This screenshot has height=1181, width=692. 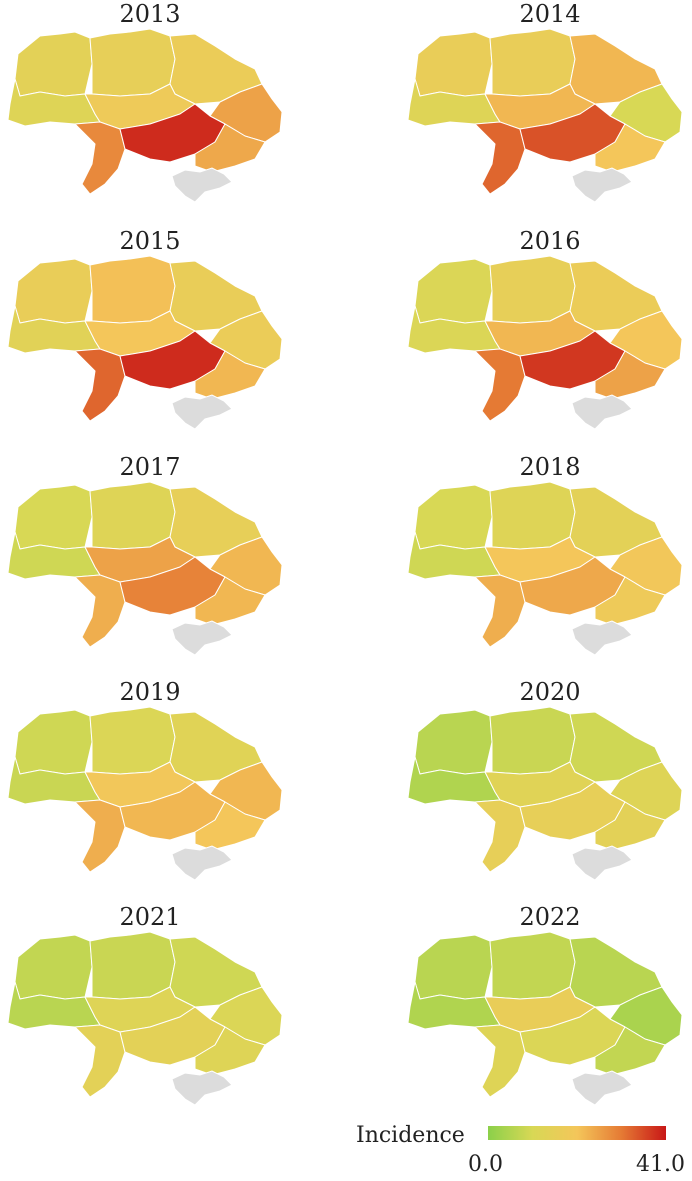 What do you see at coordinates (150, 917) in the screenshot?
I see `panel-year-label: 2021` at bounding box center [150, 917].